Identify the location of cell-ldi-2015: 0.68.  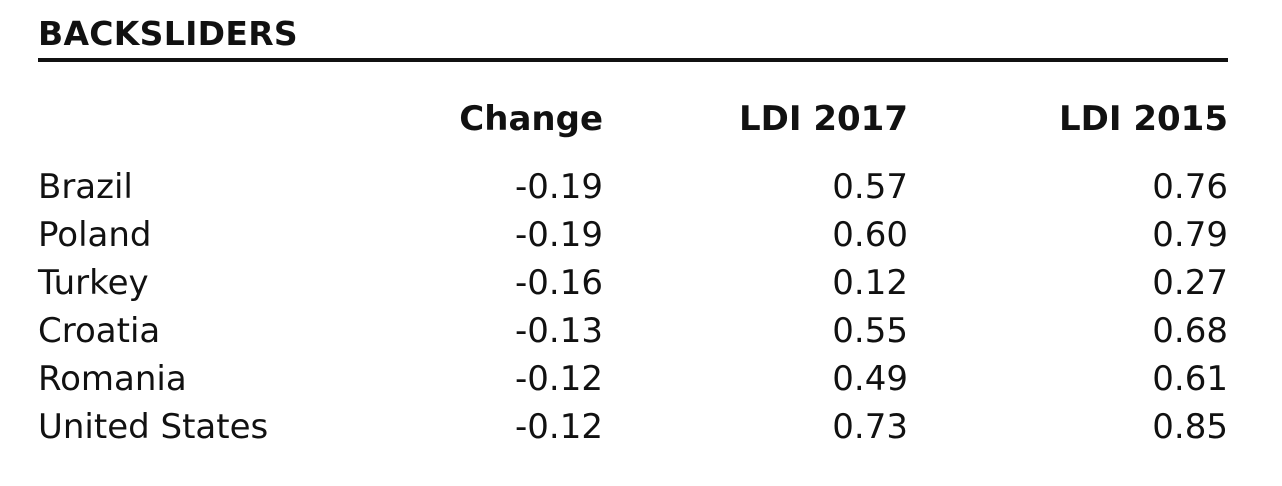
(1190, 331).